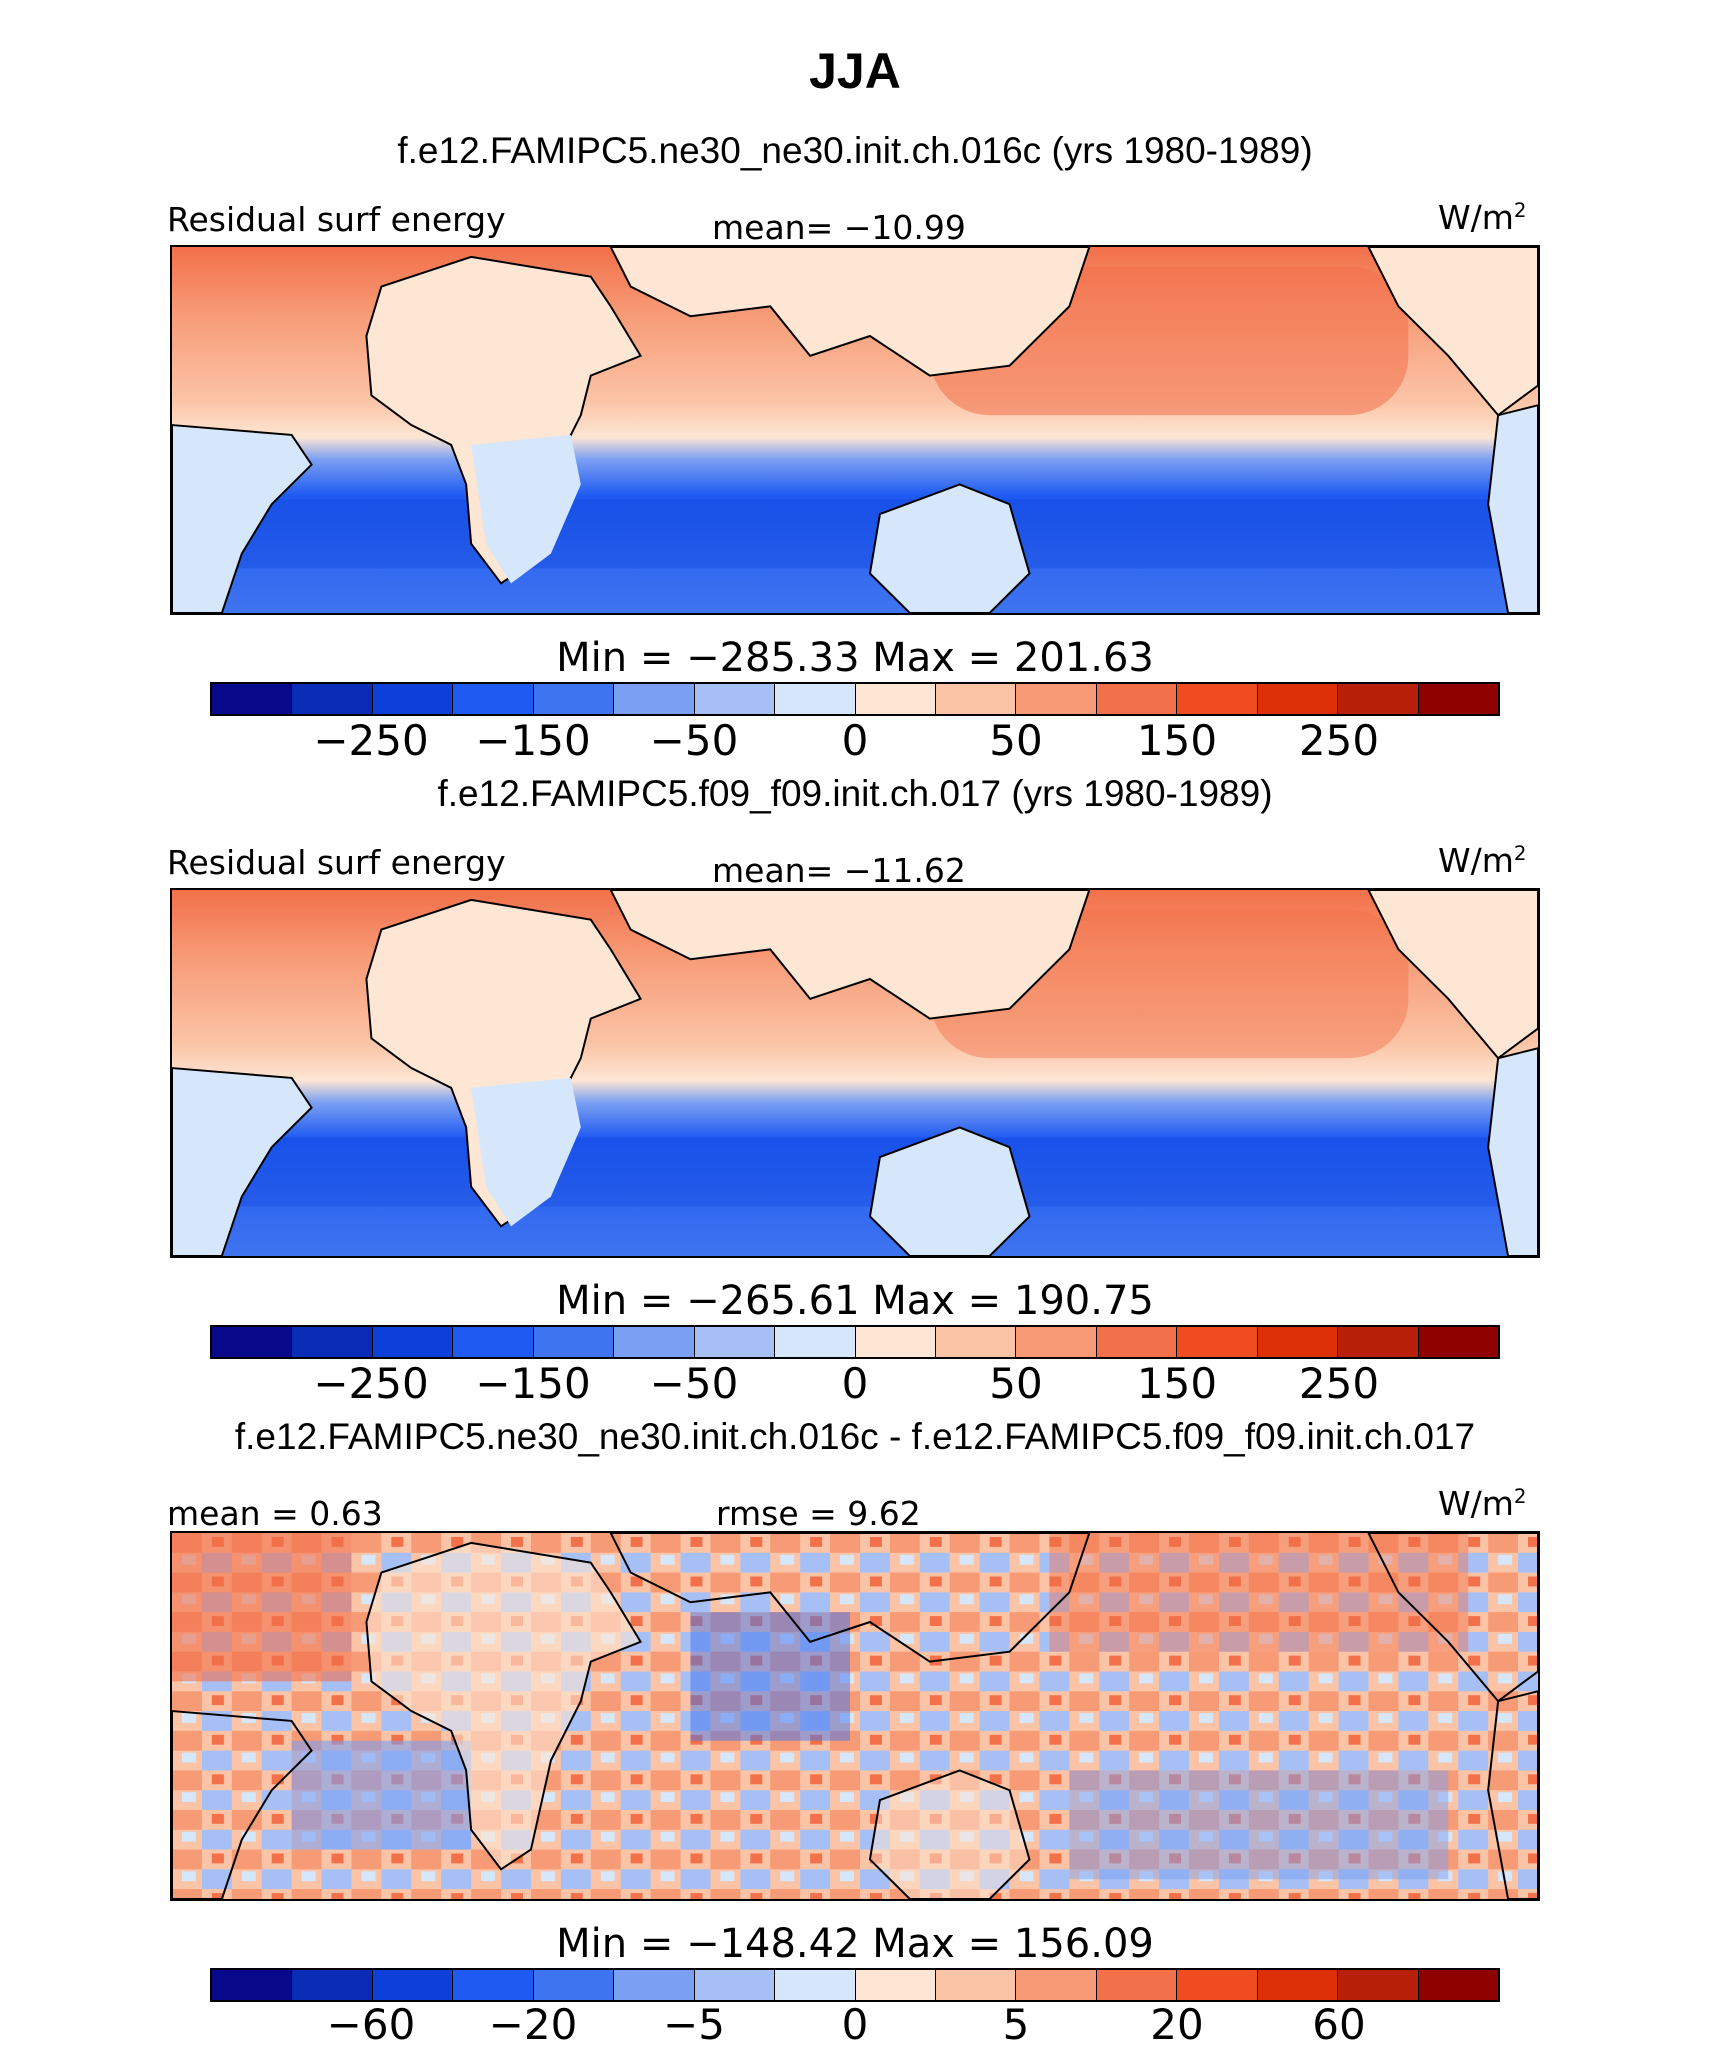 The height and width of the screenshot is (2049, 1710). Describe the element at coordinates (526, 509) in the screenshot. I see `panel1-africa-south` at that location.